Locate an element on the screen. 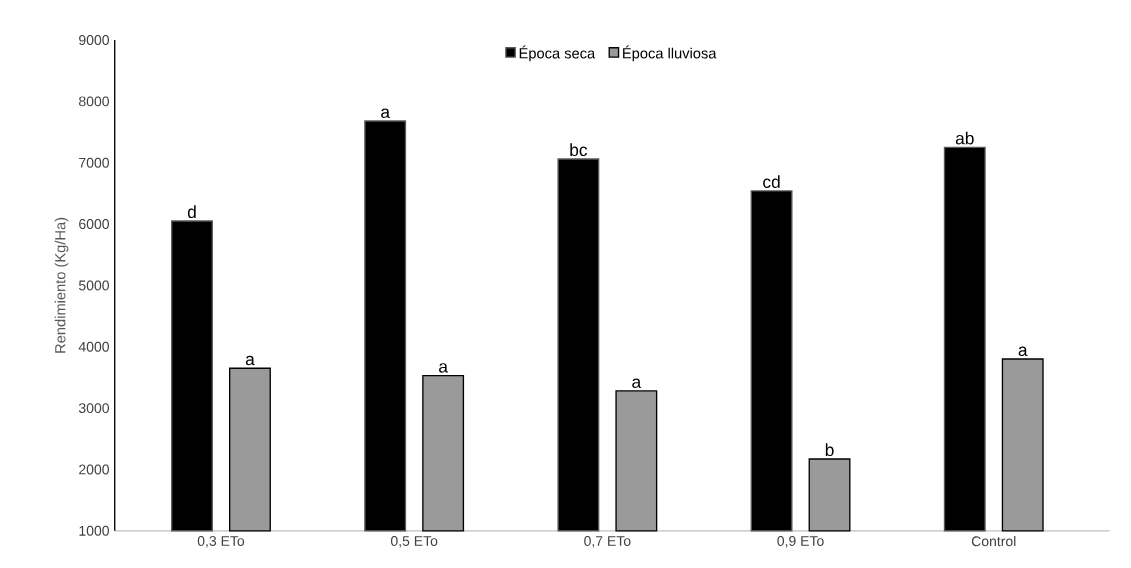  data-label: b is located at coordinates (829, 450).